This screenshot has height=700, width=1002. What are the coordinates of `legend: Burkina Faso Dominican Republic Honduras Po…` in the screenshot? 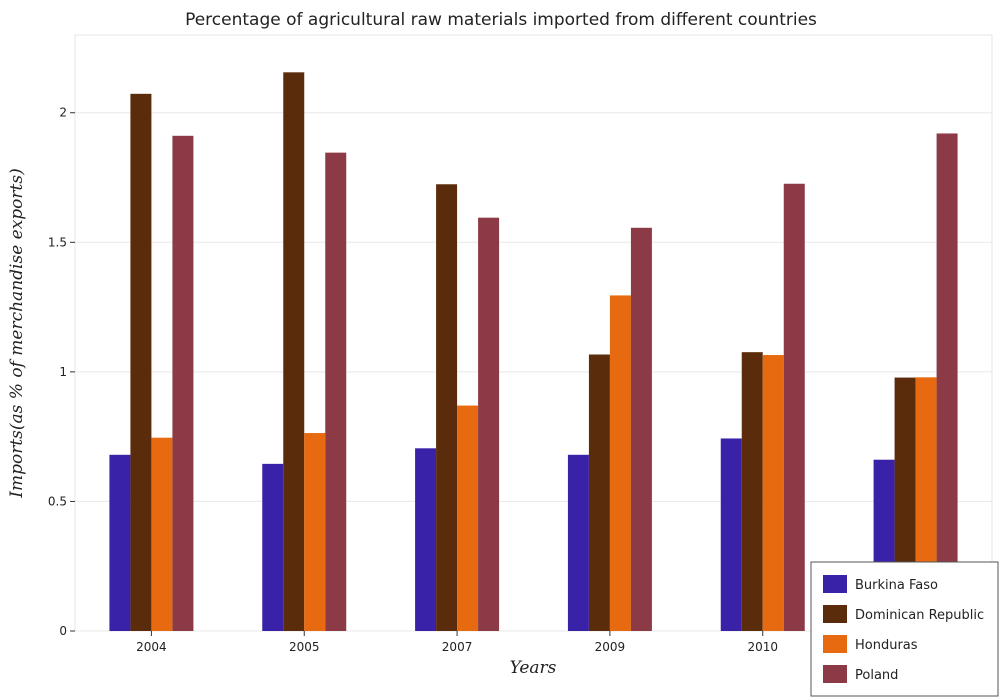 It's located at (904, 629).